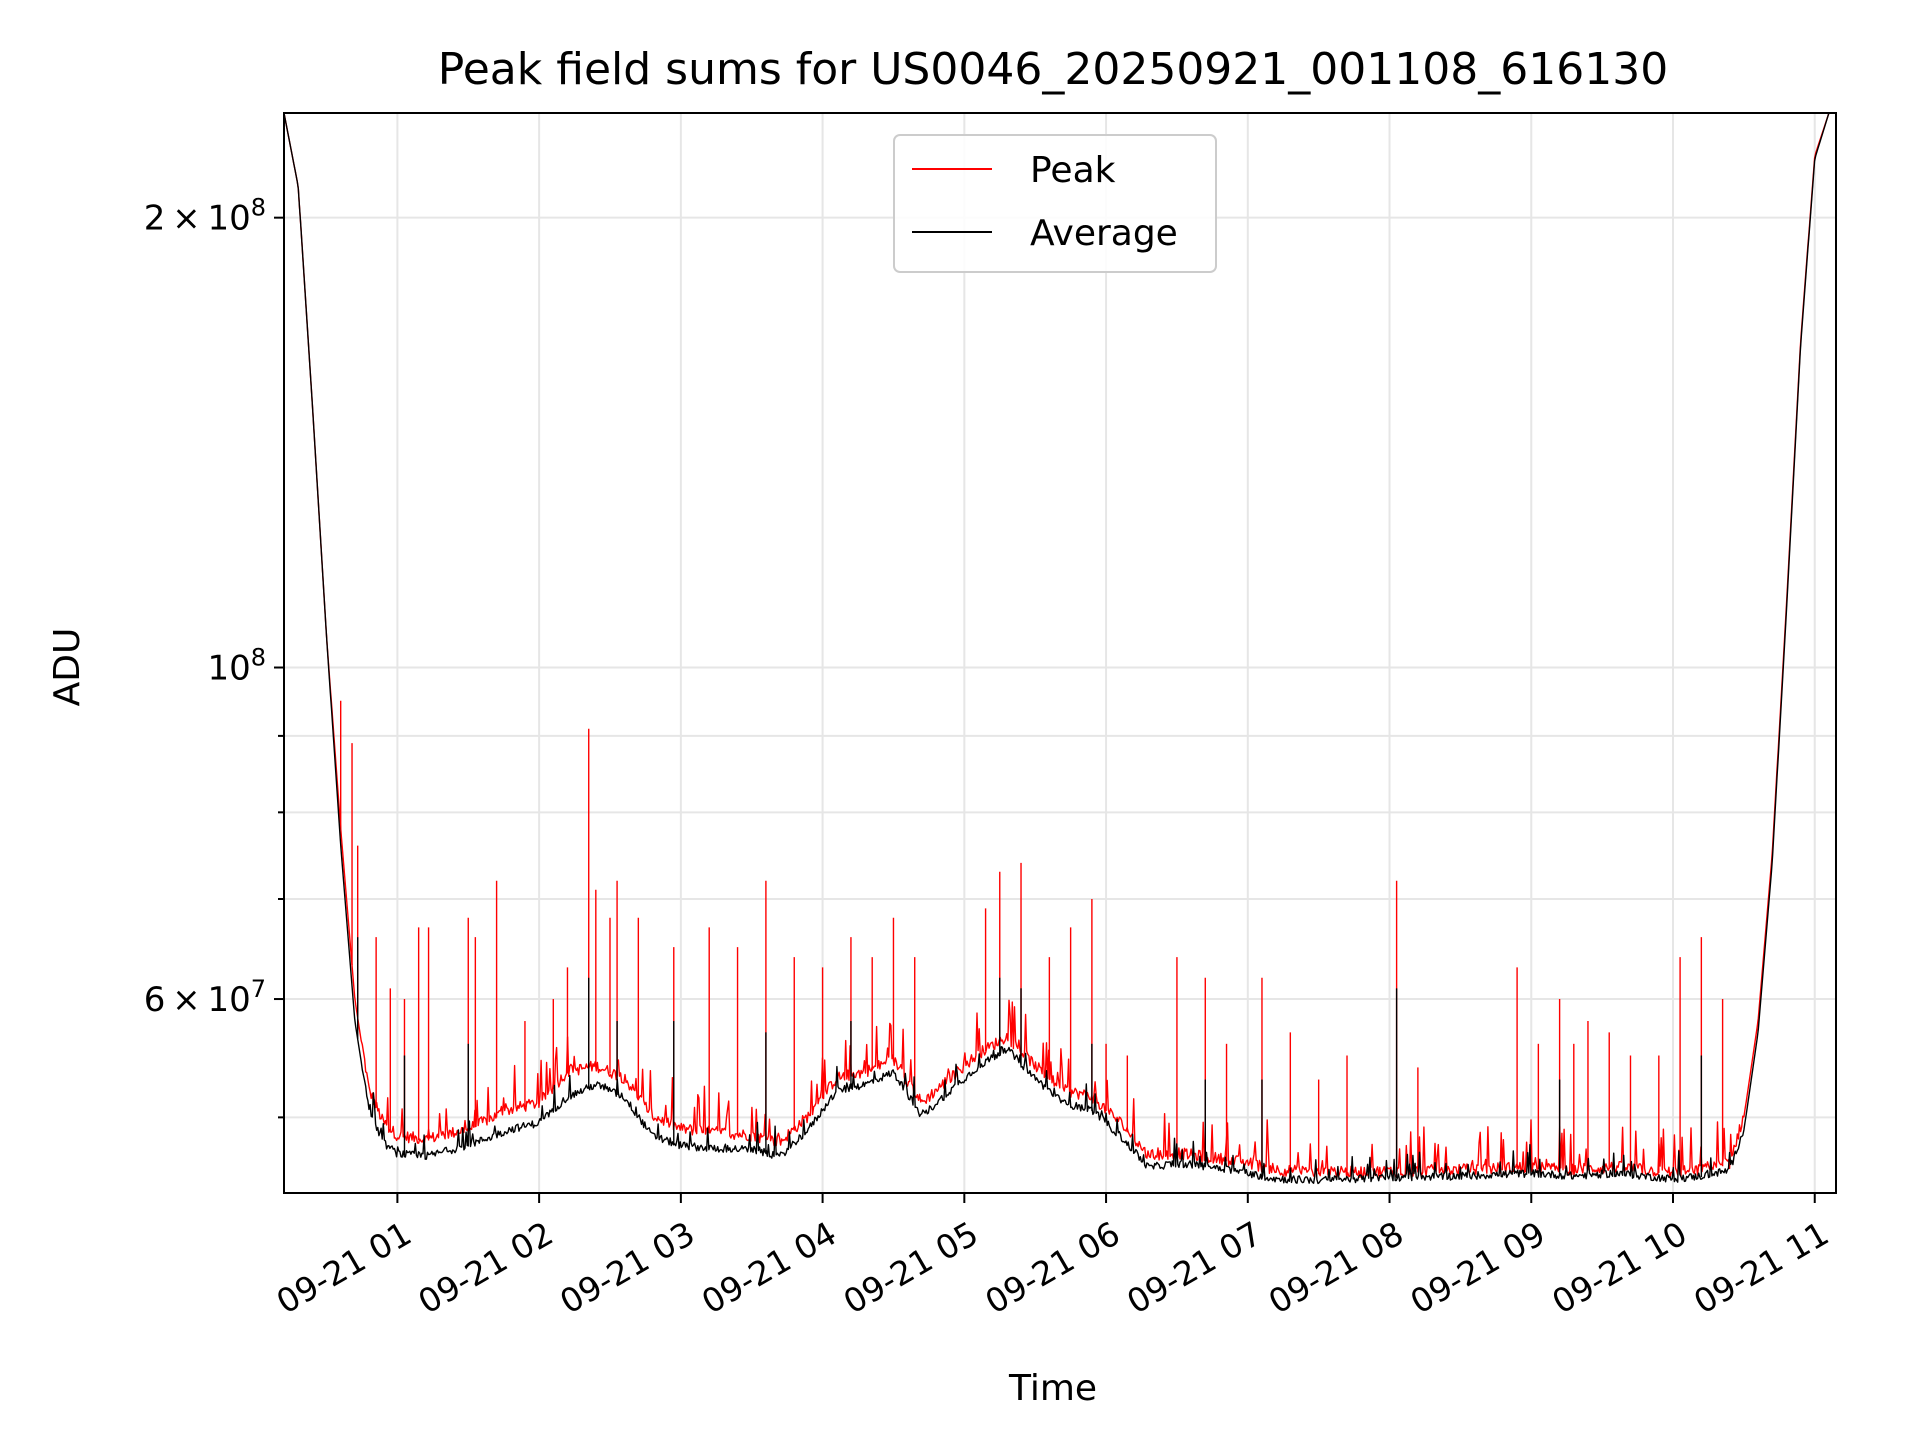 This screenshot has width=1920, height=1440. Describe the element at coordinates (1104, 233) in the screenshot. I see `legend-label-average: Average` at that location.